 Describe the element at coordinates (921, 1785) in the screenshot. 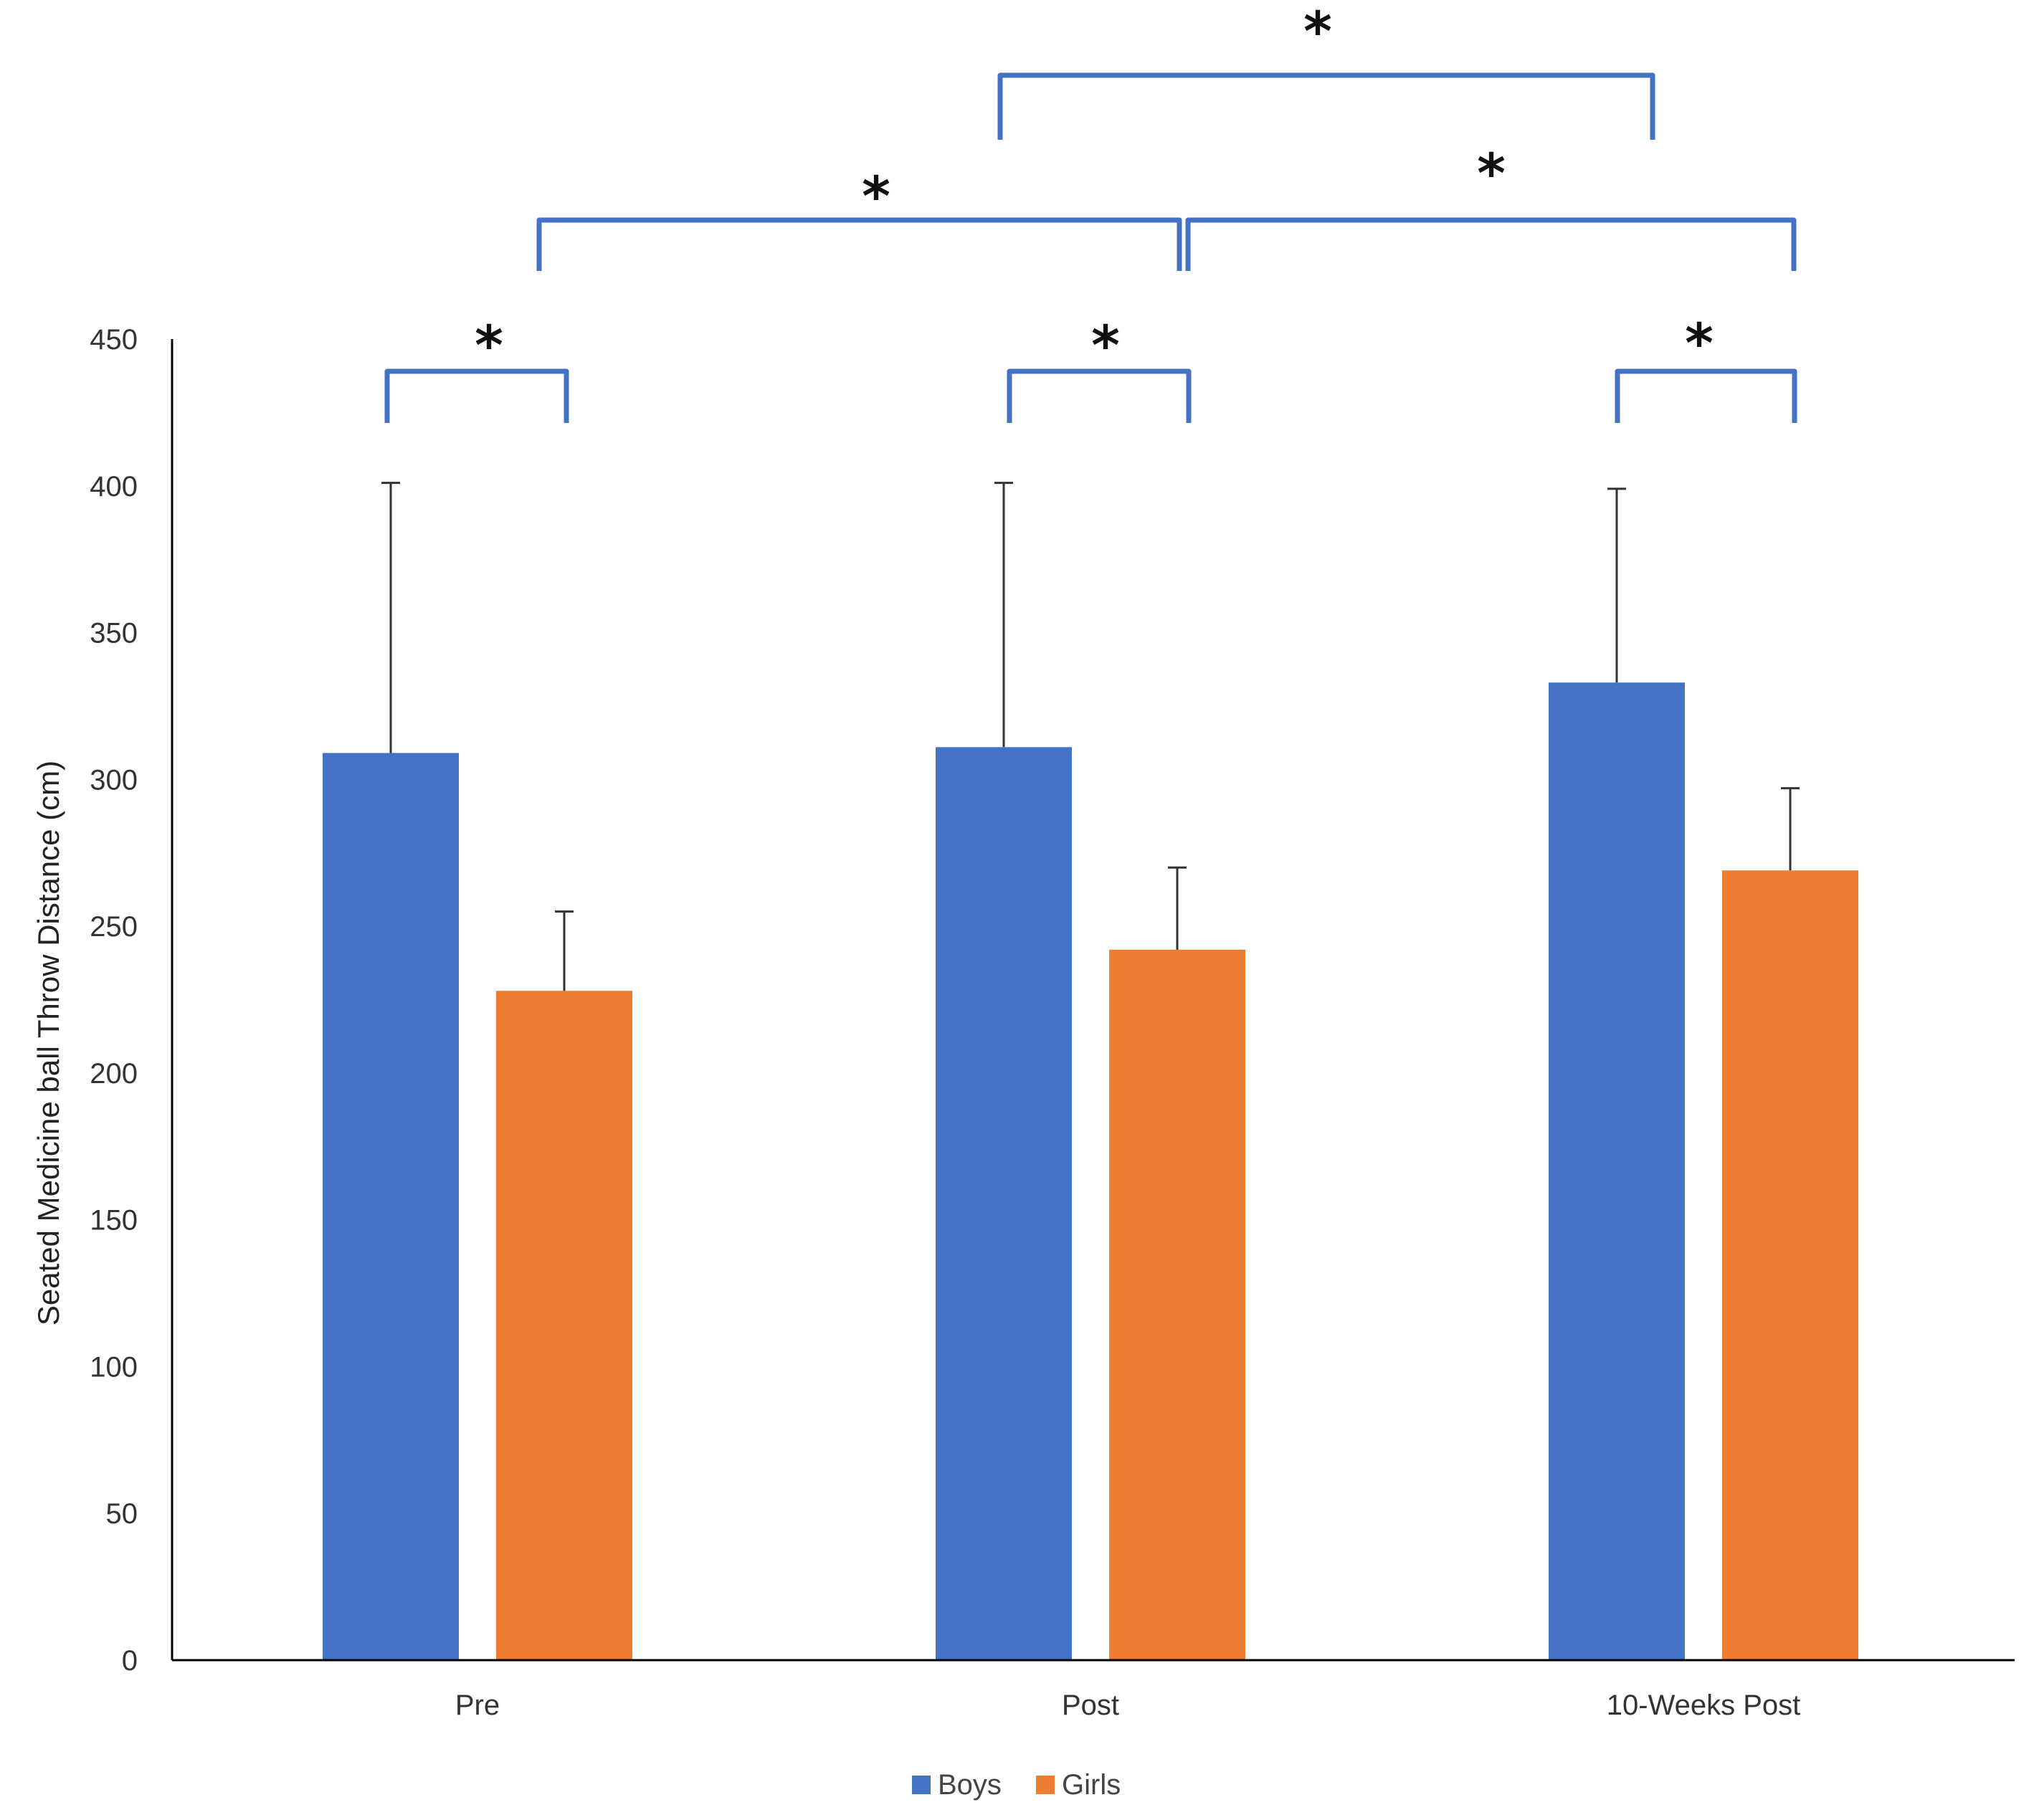

I see `legend-swatch-boys` at that location.